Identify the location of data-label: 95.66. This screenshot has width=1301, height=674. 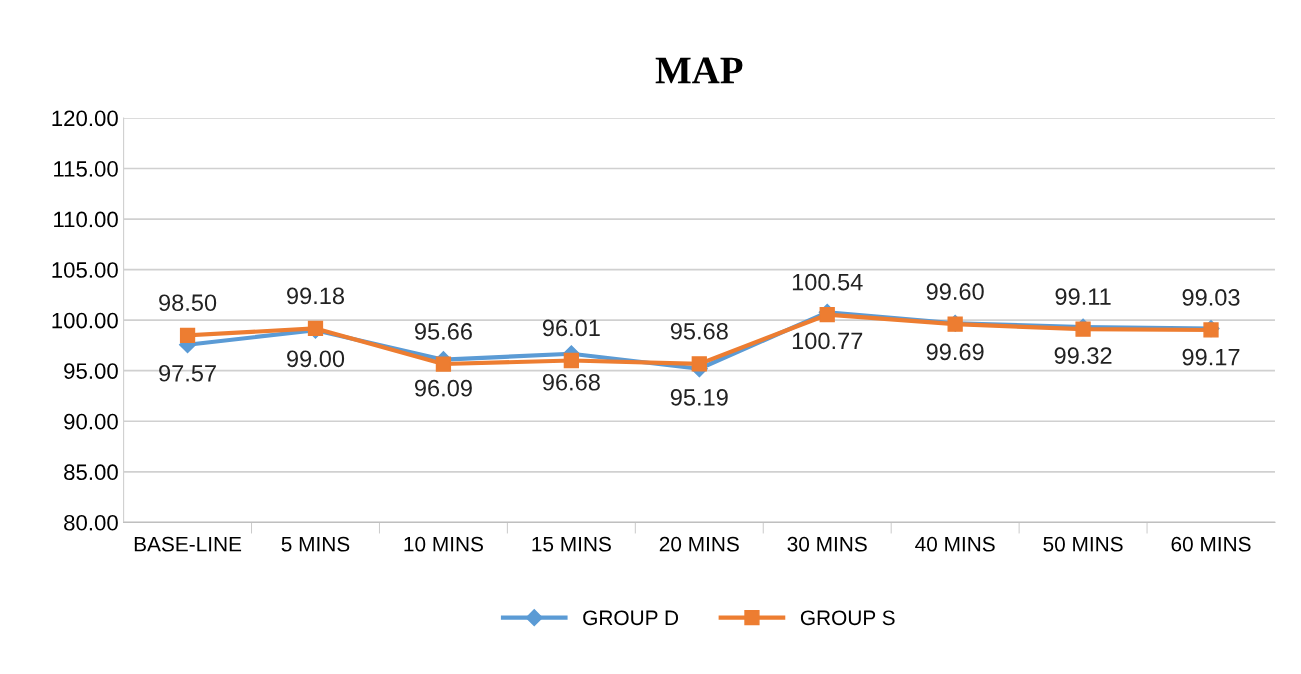
(443, 331).